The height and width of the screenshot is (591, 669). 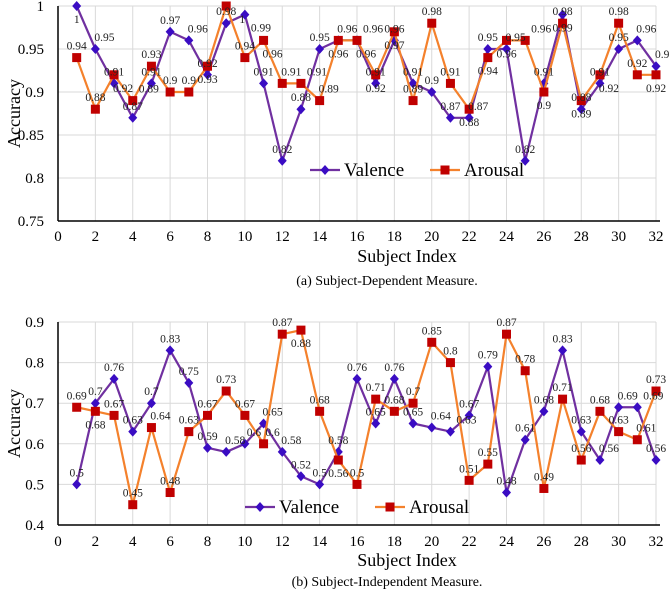 I want to click on data-label-arousal: 0.63, so click(x=189, y=421).